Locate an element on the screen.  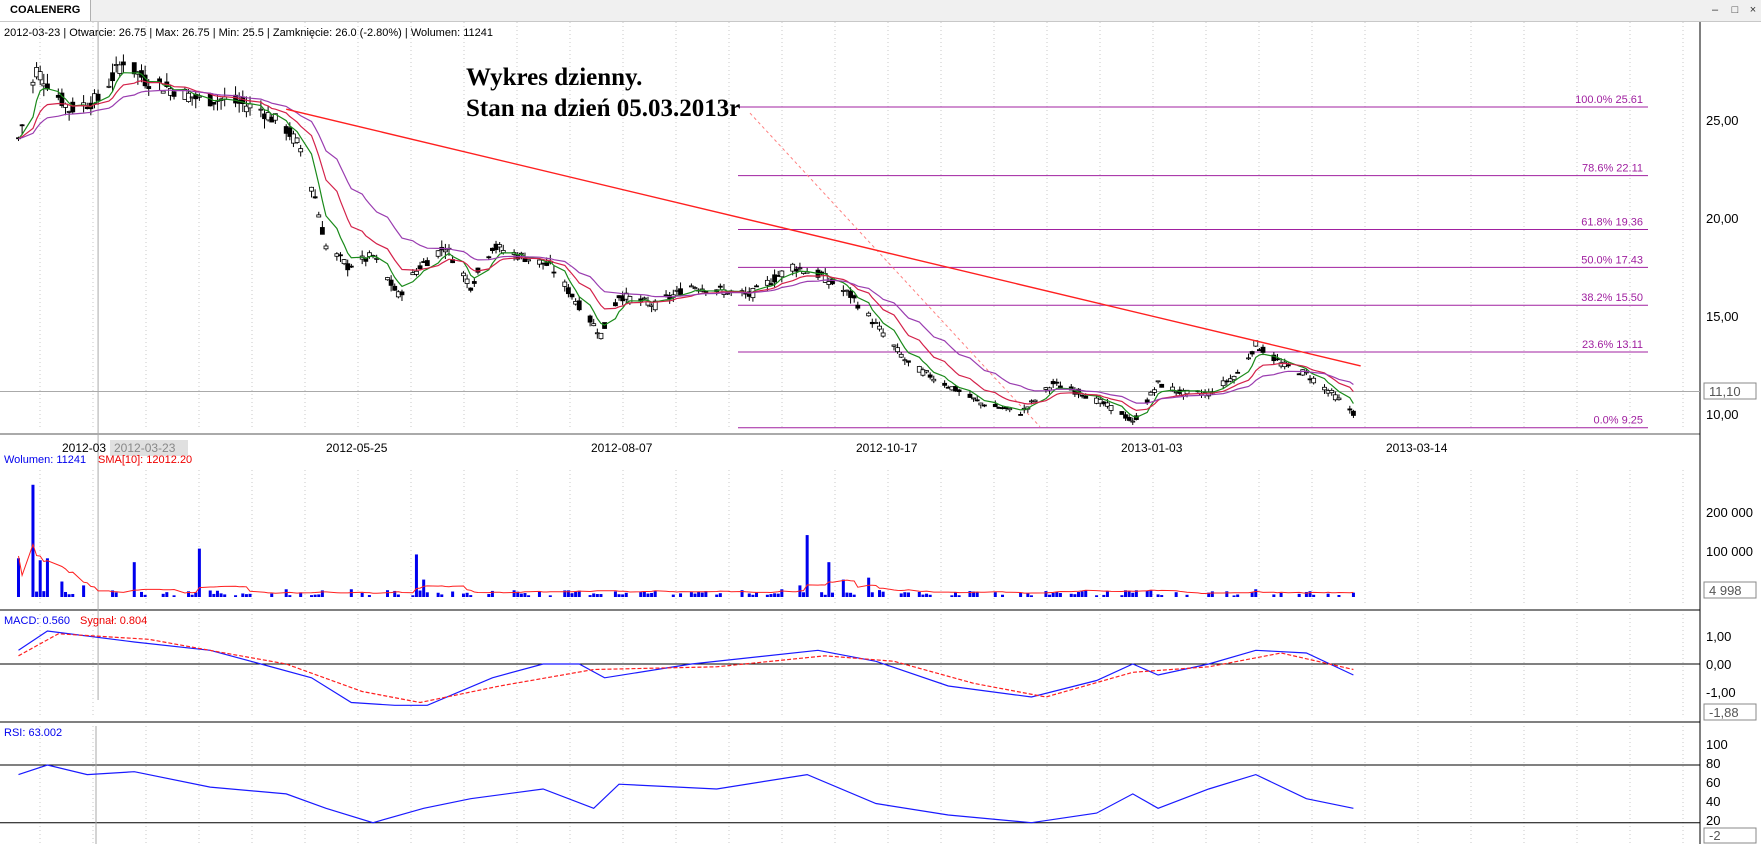
annotation-line-1: Wykres dzienny. is located at coordinates (554, 77).